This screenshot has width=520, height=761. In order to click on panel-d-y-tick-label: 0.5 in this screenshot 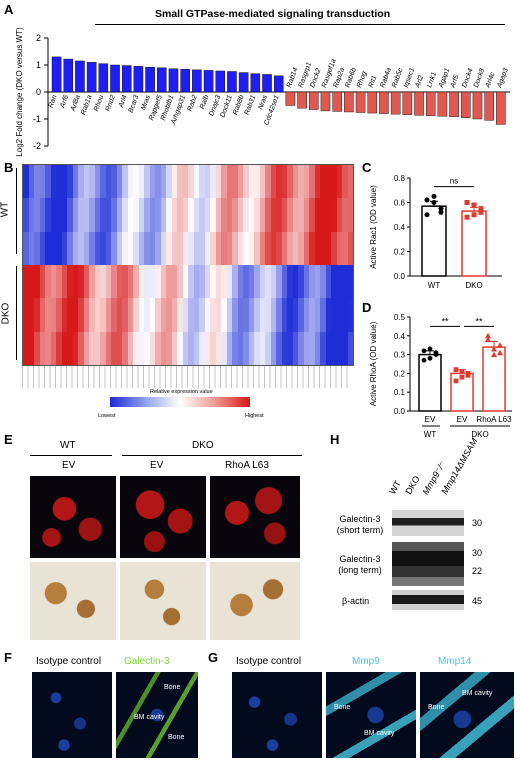, I will do `click(400, 317)`.